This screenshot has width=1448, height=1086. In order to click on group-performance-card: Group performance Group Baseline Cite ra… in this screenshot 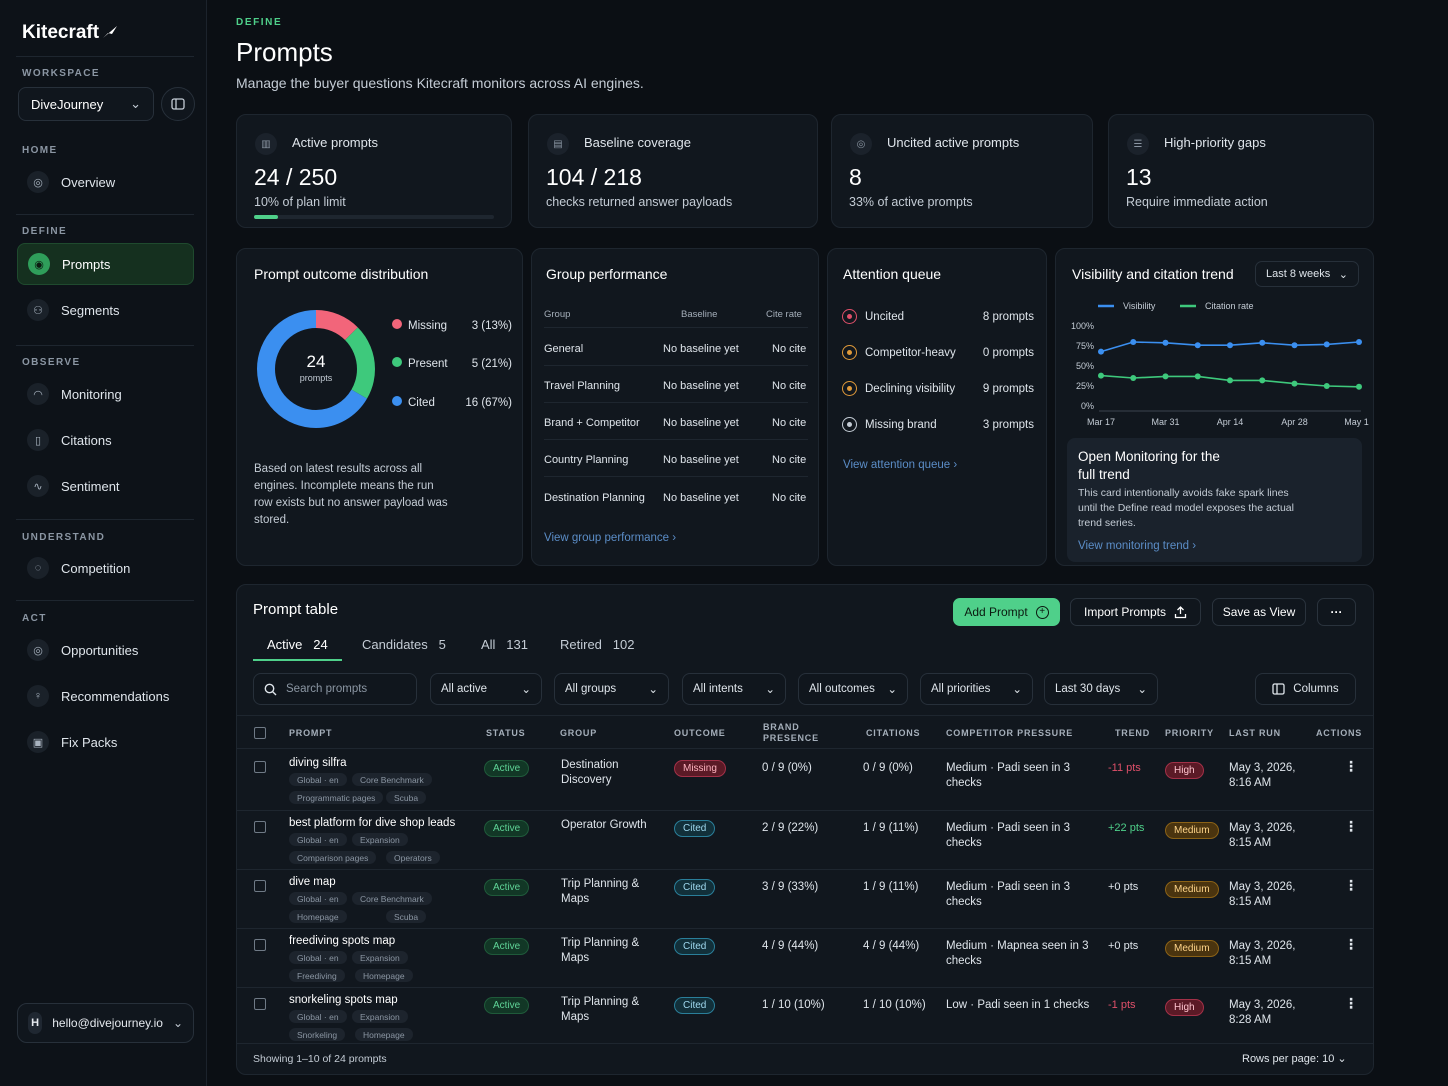, I will do `click(675, 407)`.